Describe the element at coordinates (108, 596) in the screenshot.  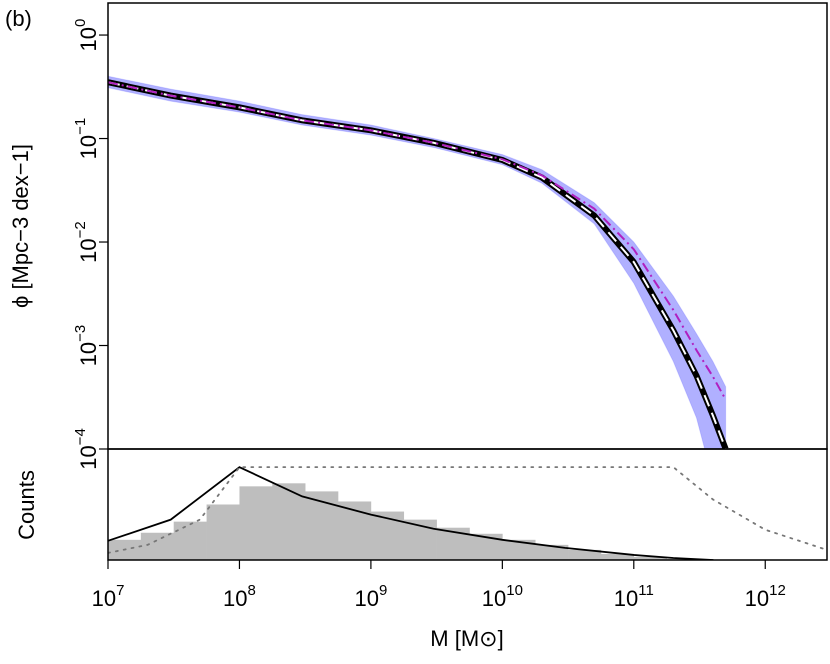
I see `x-tick-label: 10⁷` at that location.